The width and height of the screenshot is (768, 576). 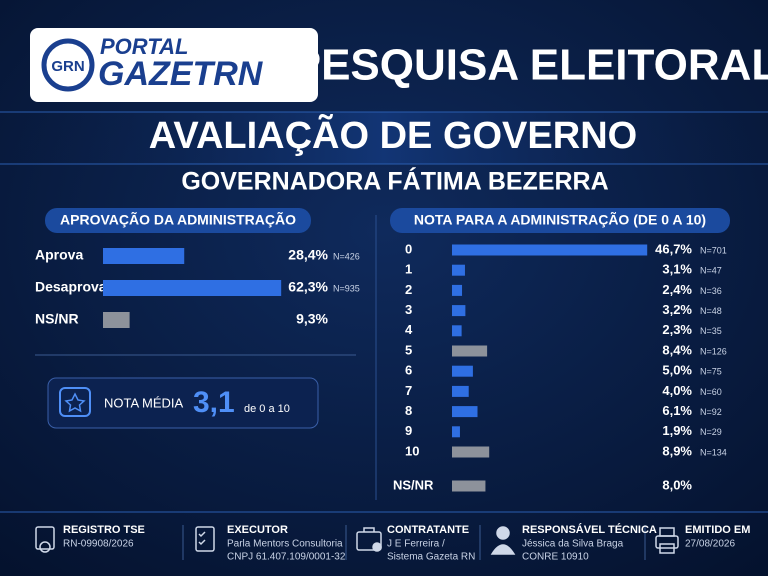 What do you see at coordinates (713, 250) in the screenshot?
I see `n-label: N=701` at bounding box center [713, 250].